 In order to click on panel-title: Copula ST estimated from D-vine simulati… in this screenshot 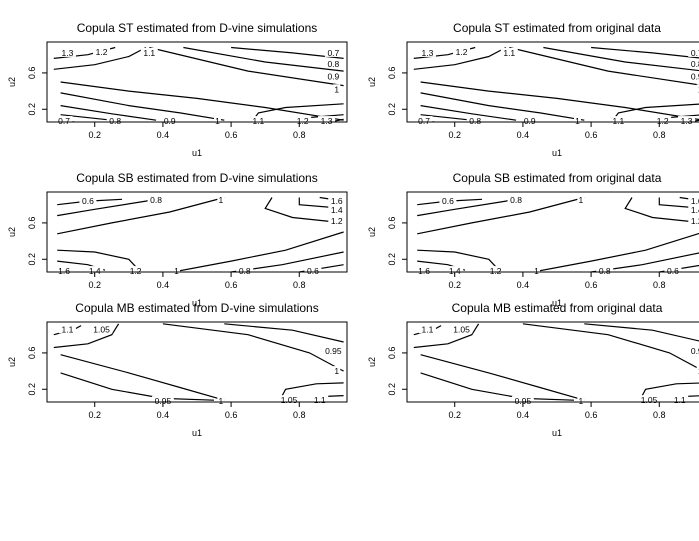, I will do `click(197, 28)`.